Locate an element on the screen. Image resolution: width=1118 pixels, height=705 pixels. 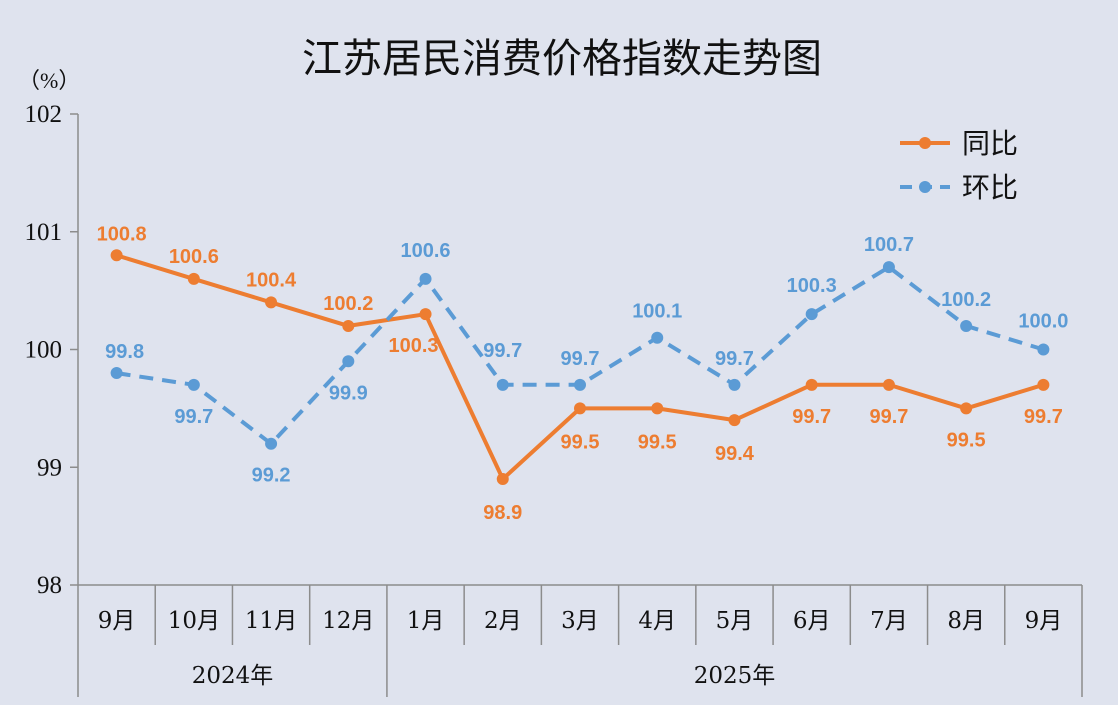
data-label: 99.8 is located at coordinates (124, 352).